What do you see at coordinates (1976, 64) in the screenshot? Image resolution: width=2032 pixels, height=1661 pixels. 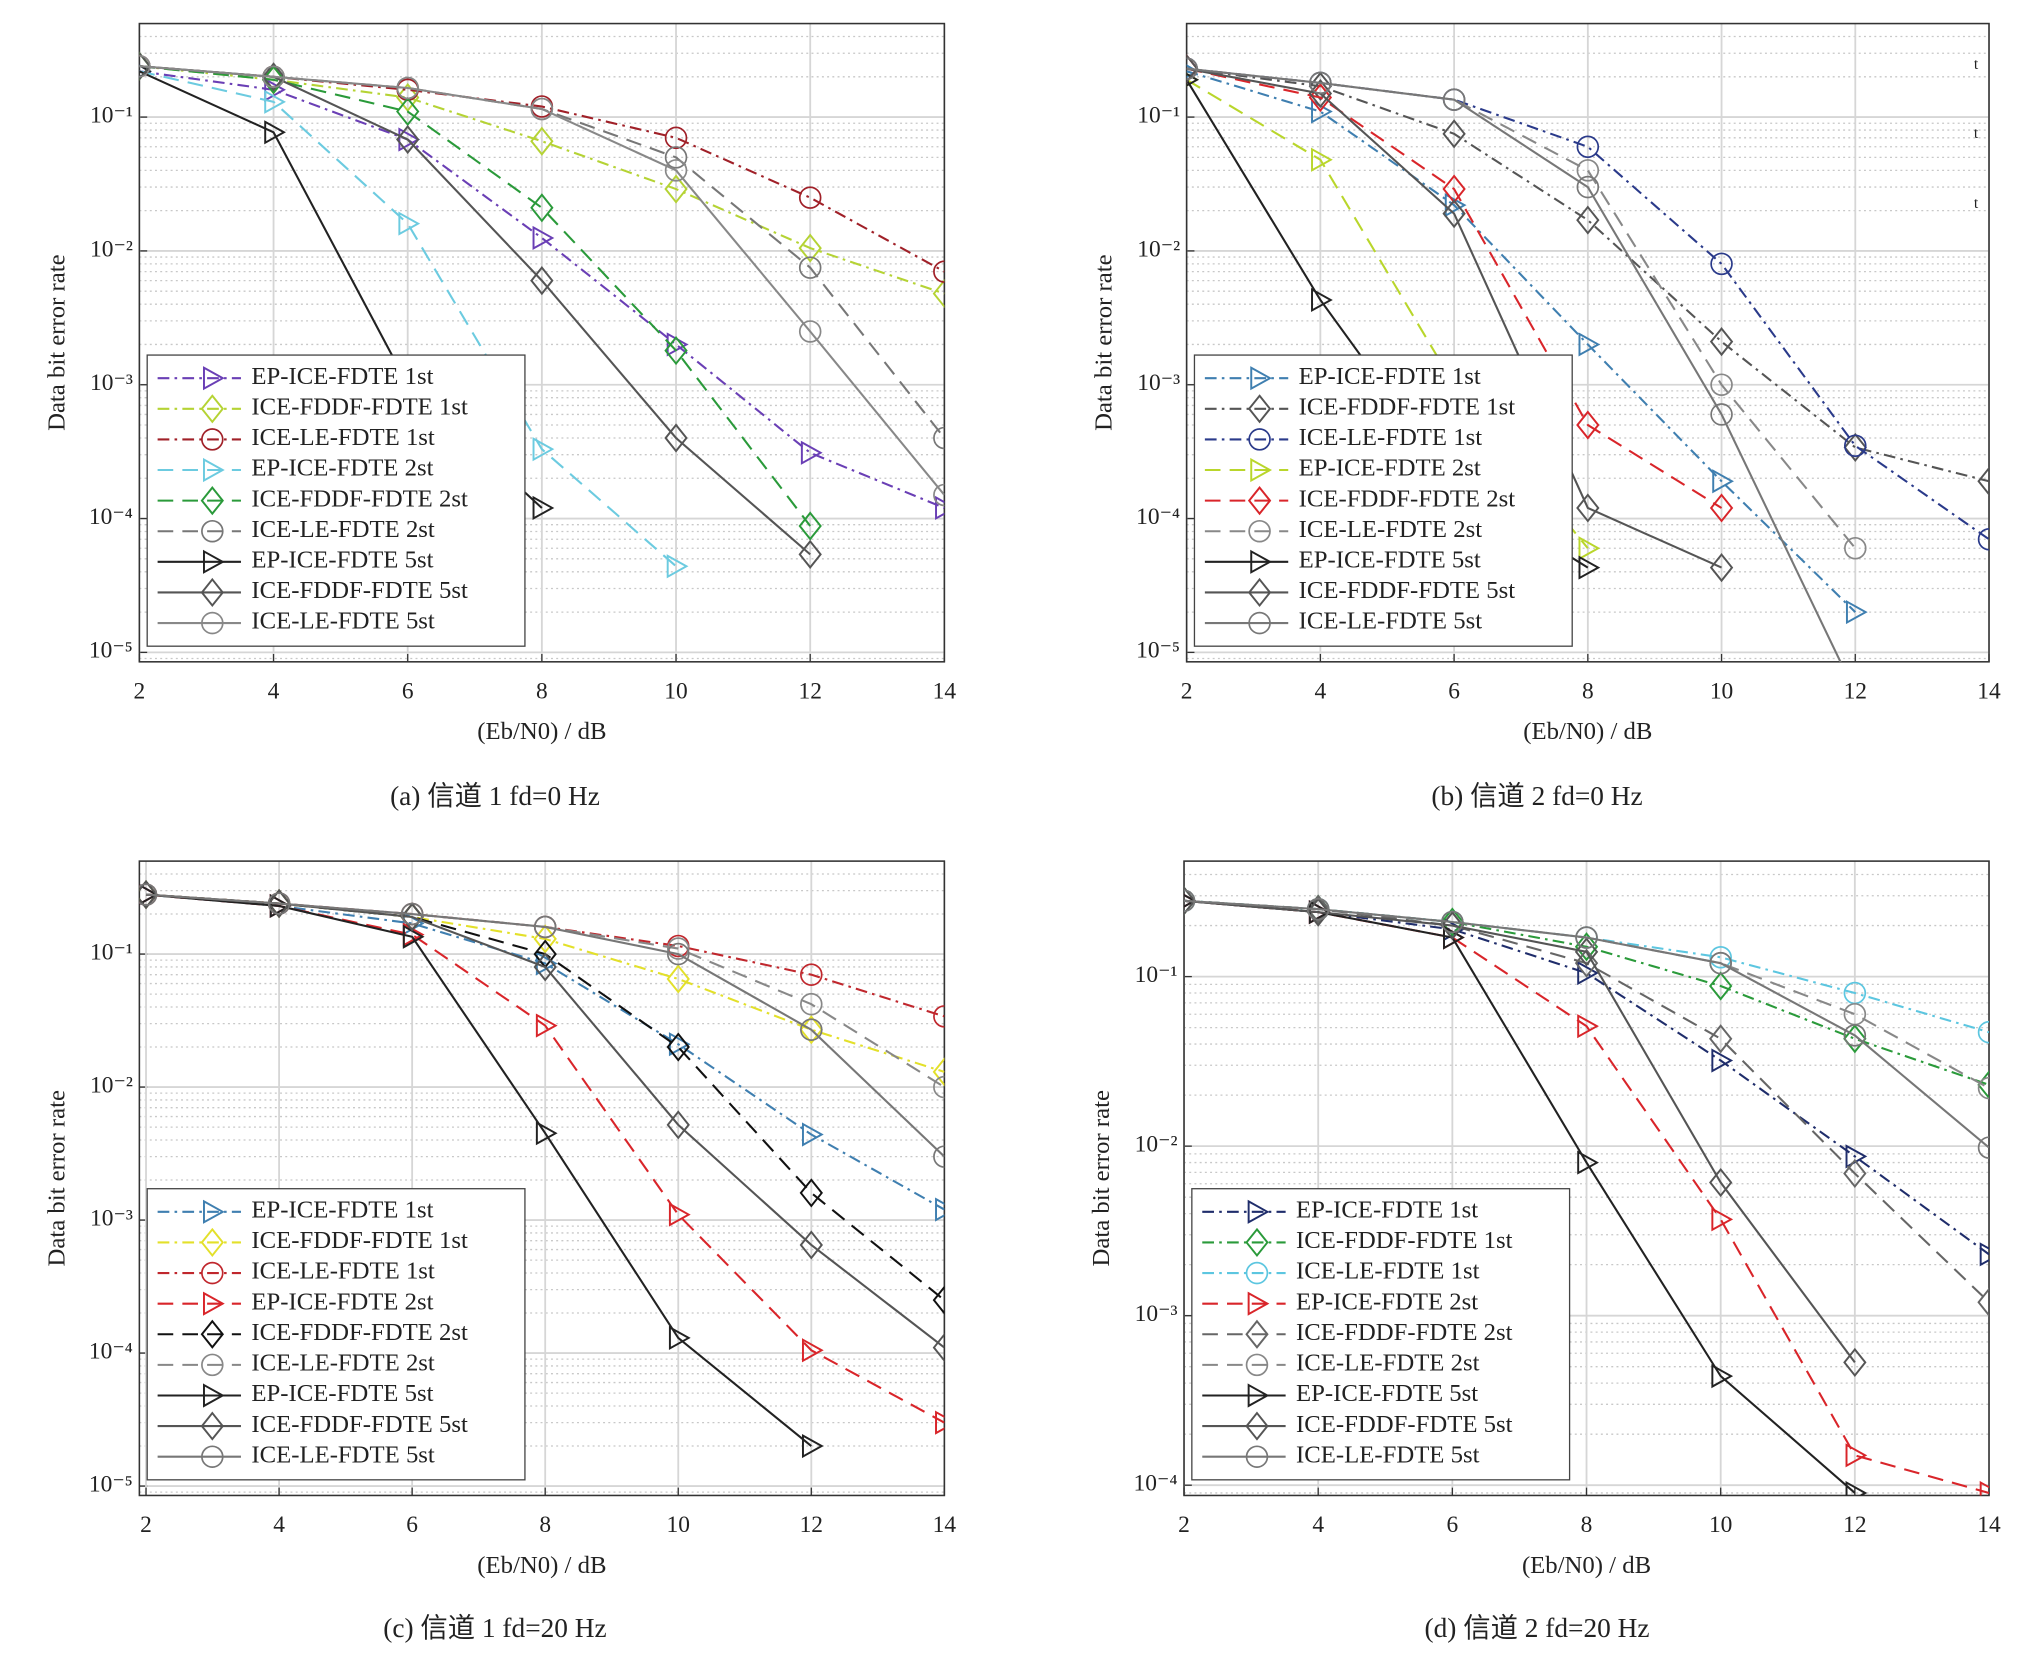 I see `annotation: t` at bounding box center [1976, 64].